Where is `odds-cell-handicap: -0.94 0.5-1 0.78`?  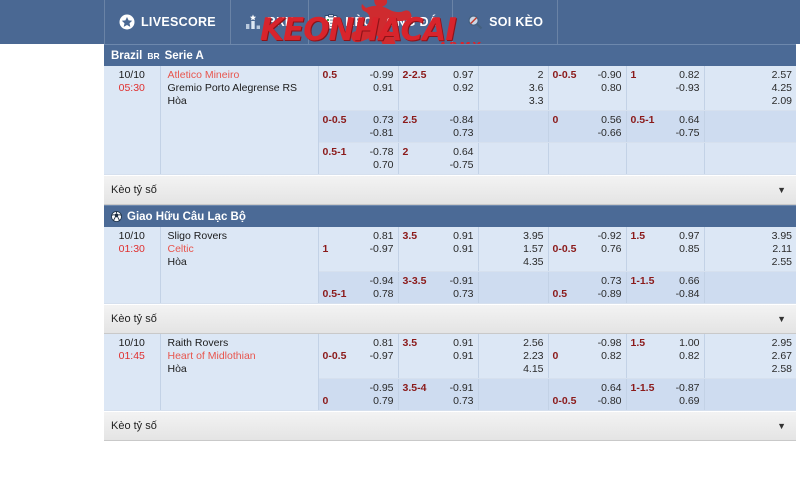
odds-cell-handicap: -0.94 0.5-1 0.78 is located at coordinates (358, 288).